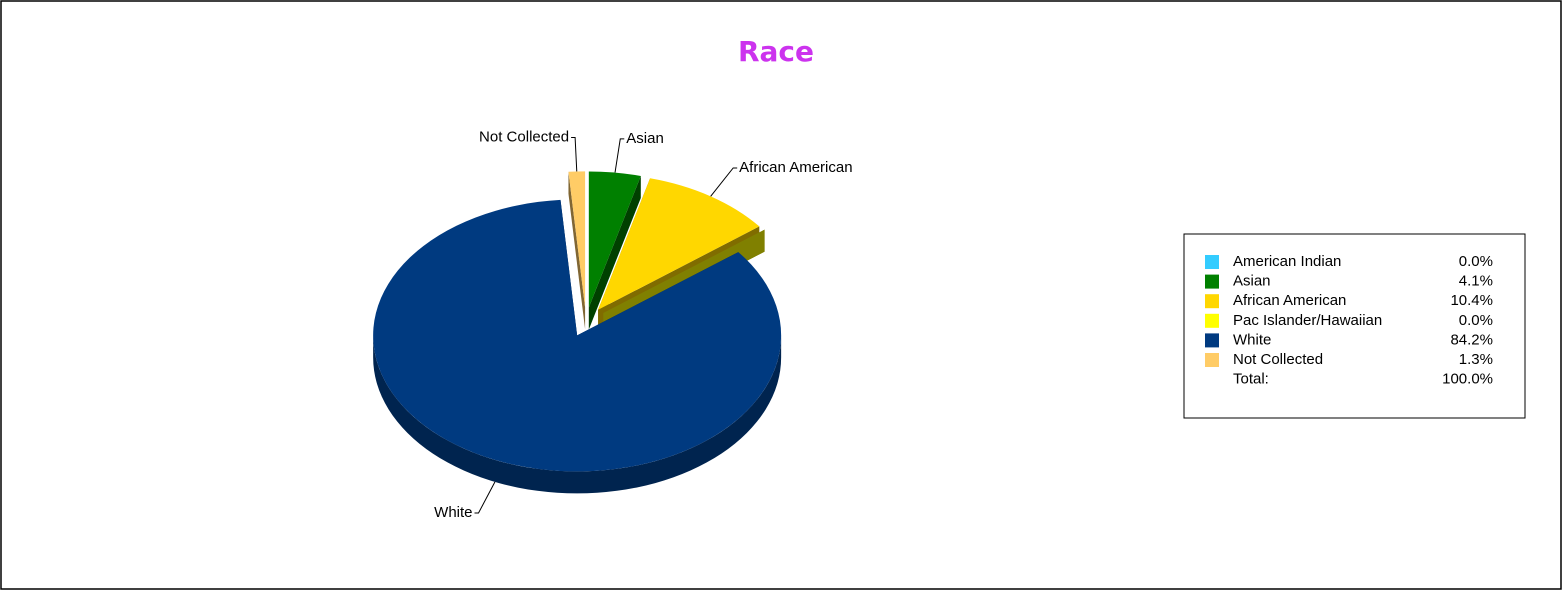 This screenshot has width=1562, height=590. Describe the element at coordinates (1467, 379) in the screenshot. I see `legend-total-value: 100.0%` at that location.